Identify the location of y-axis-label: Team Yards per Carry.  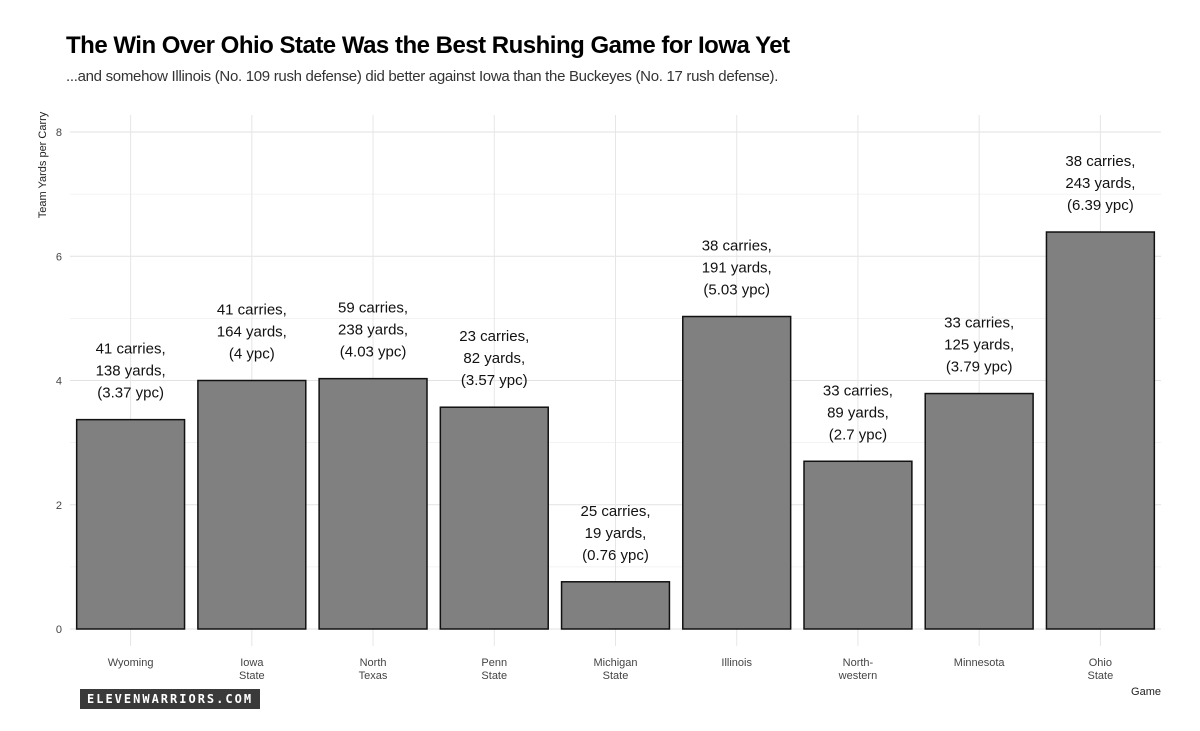
(43, 164).